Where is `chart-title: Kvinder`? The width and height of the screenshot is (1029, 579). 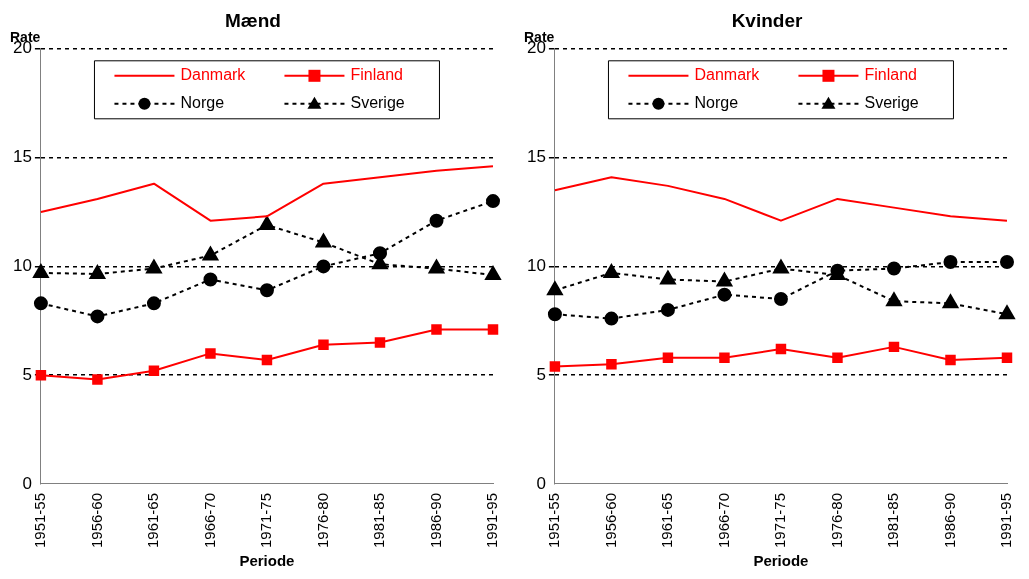 chart-title: Kvinder is located at coordinates (767, 20).